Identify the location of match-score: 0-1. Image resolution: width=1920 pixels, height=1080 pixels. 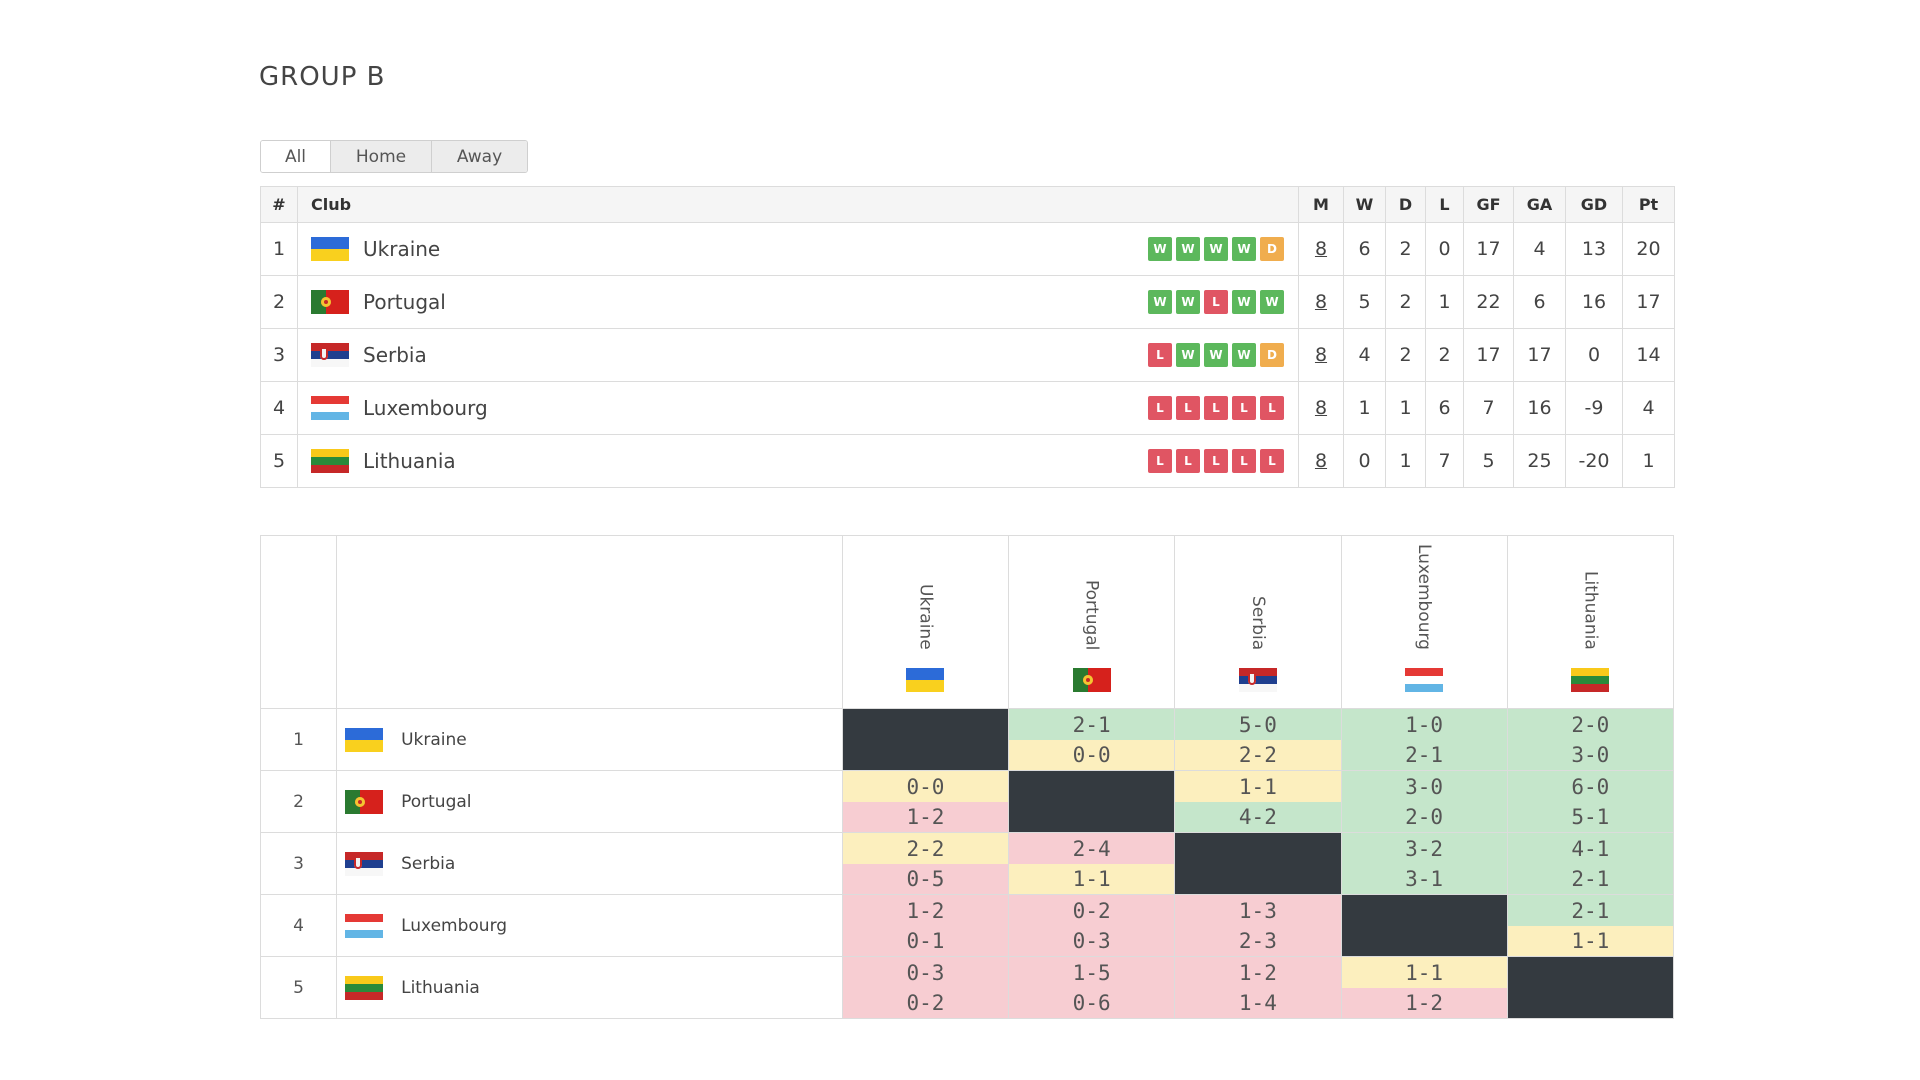
(925, 941).